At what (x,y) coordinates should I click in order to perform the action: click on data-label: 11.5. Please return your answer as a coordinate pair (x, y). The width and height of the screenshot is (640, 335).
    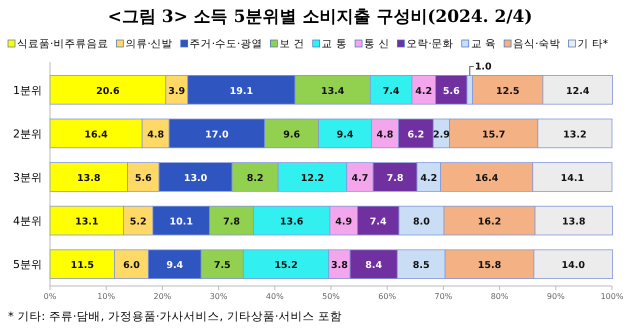
    Looking at the image, I should click on (82, 266).